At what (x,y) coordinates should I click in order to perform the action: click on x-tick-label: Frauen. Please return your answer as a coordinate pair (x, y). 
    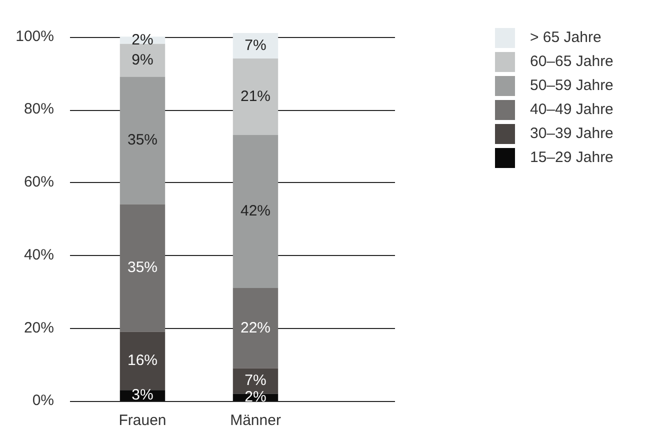
    Looking at the image, I should click on (142, 421).